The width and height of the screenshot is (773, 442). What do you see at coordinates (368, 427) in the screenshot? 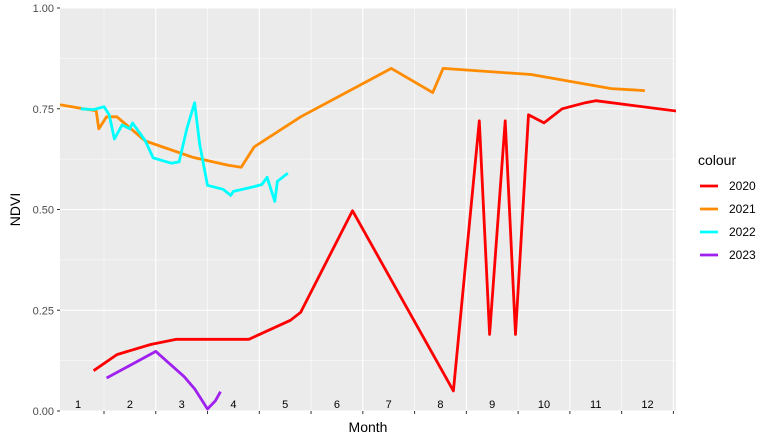
I see `x-axis-title: Month` at bounding box center [368, 427].